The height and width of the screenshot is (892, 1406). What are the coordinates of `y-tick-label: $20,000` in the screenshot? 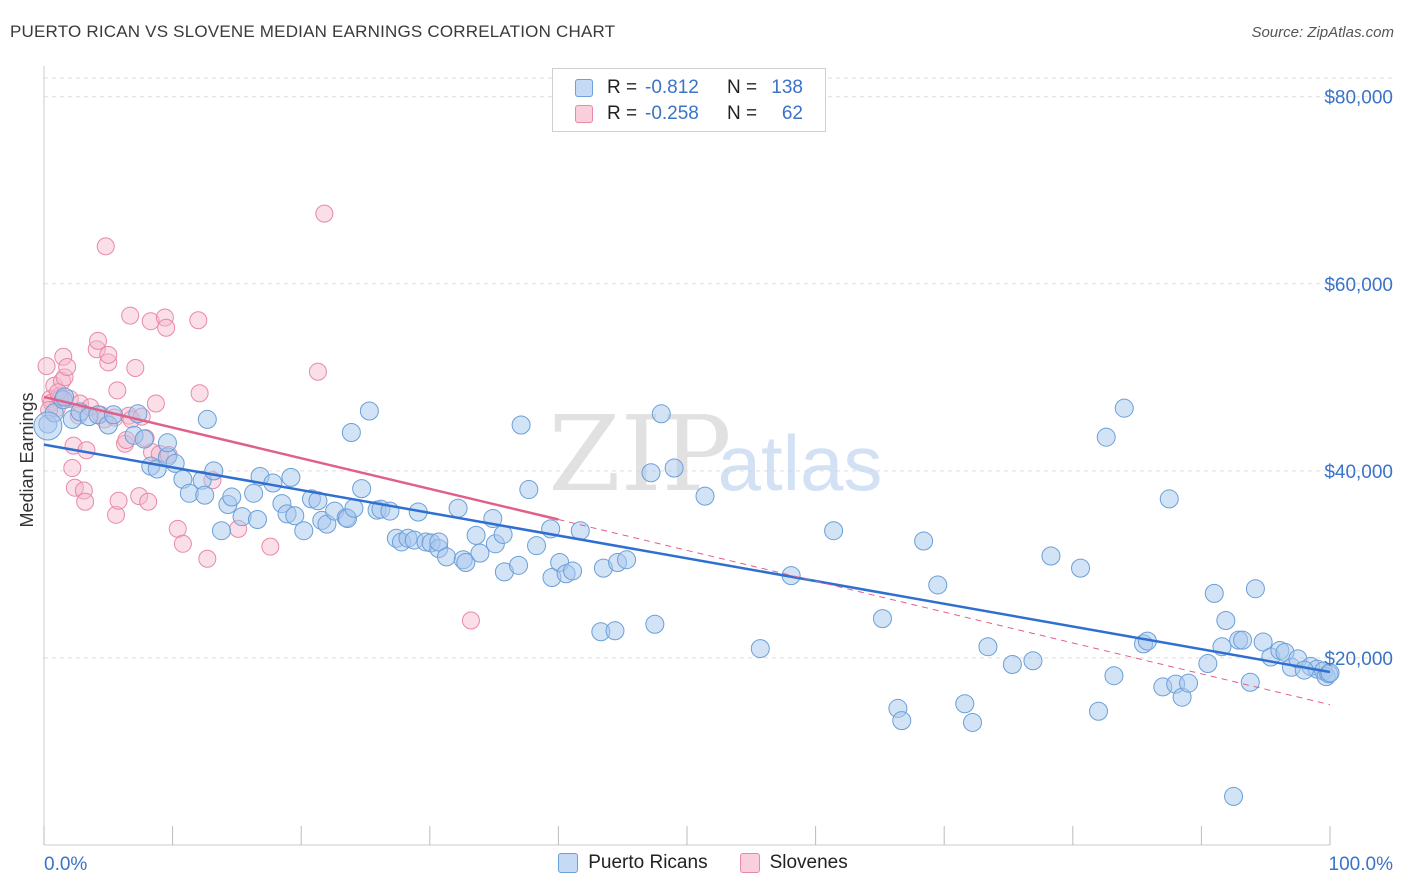 It's located at (1358, 659).